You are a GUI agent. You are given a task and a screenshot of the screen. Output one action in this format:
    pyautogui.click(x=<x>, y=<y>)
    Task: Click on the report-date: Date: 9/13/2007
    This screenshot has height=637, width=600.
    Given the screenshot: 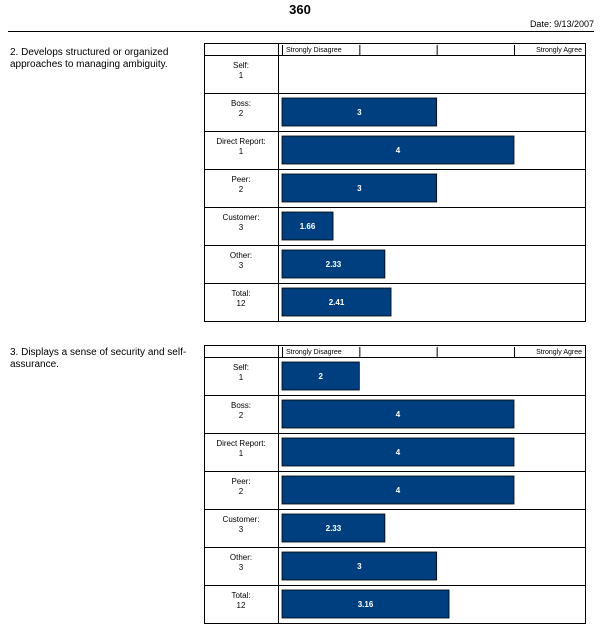 What is the action you would take?
    pyautogui.click(x=561, y=24)
    